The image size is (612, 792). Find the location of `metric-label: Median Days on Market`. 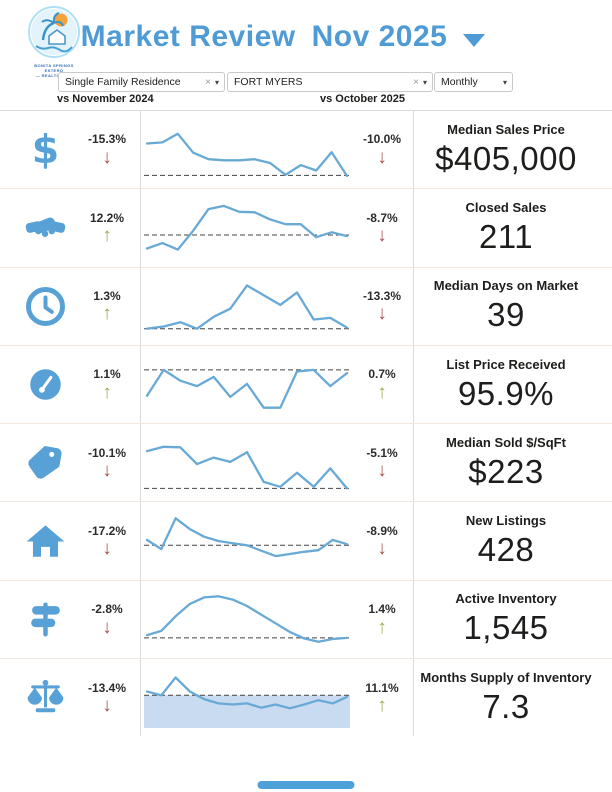

metric-label: Median Days on Market is located at coordinates (506, 286).